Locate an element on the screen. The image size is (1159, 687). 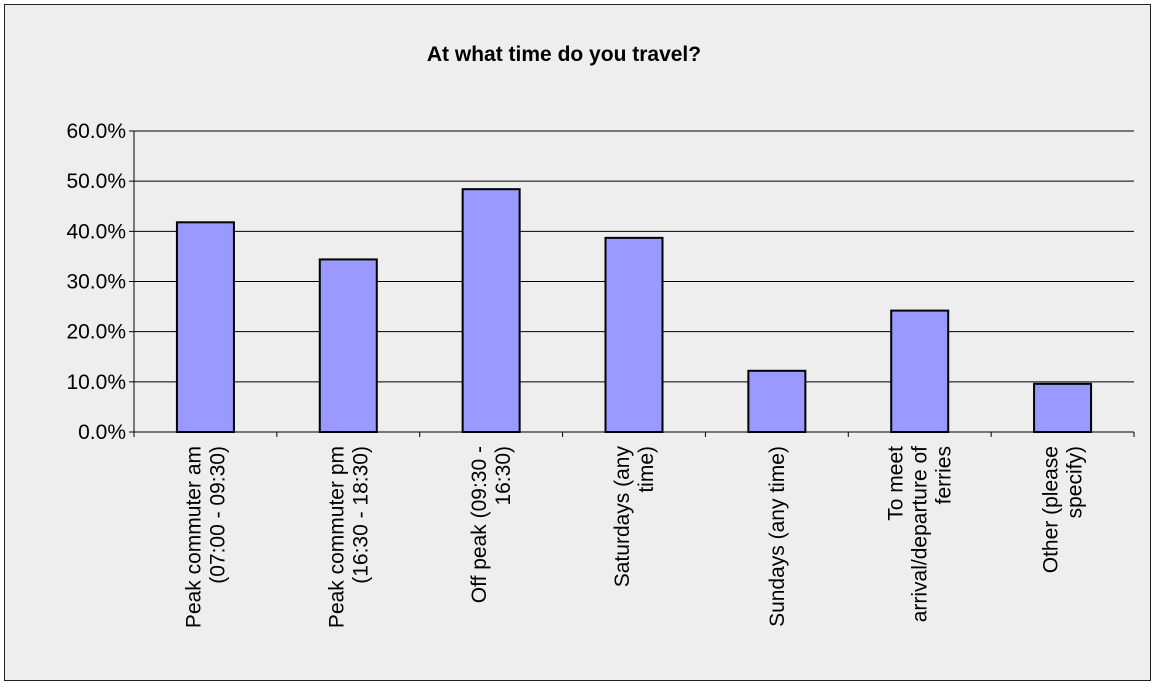
x-category-label: arrival/departure of is located at coordinates (920, 534).